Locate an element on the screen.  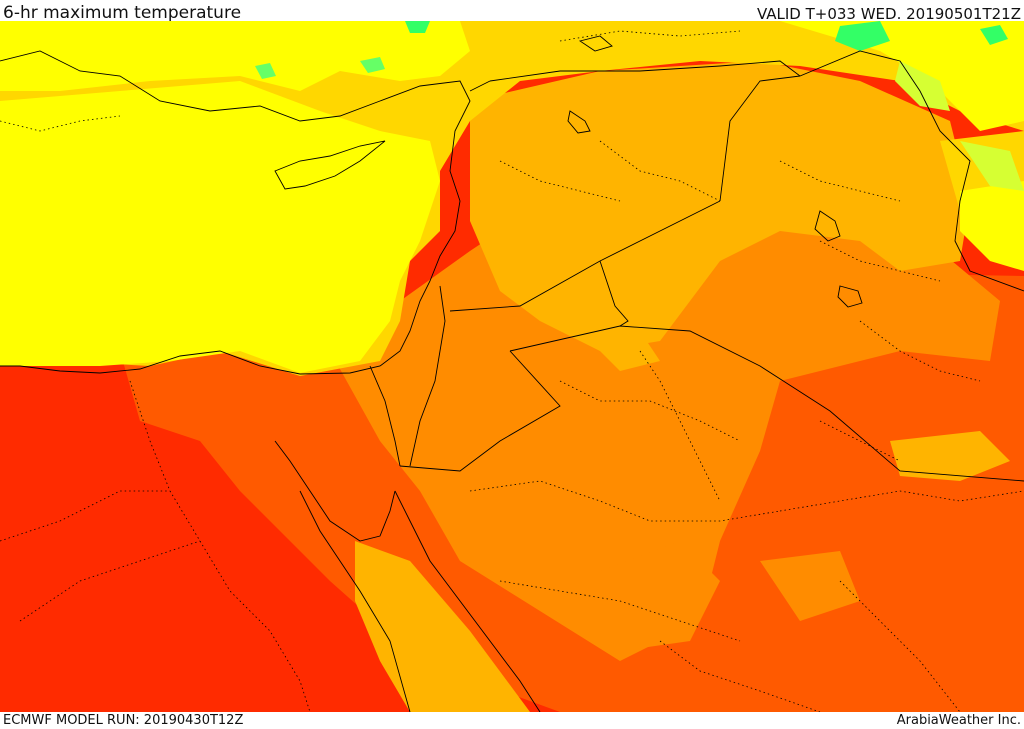
field-yellow-east is located at coordinates (992, 226).